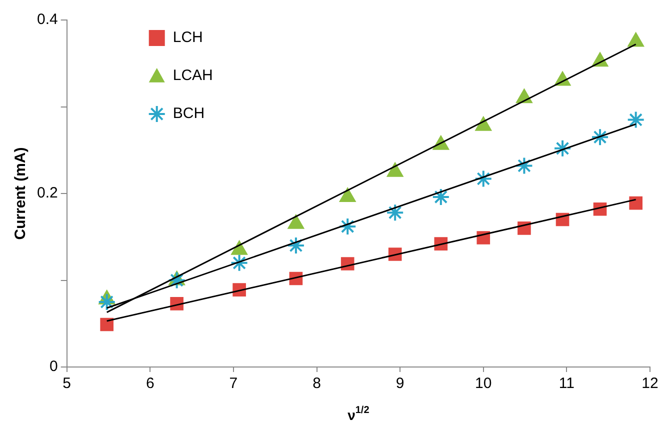 The image size is (670, 432). Describe the element at coordinates (566, 383) in the screenshot. I see `x-tick-label: 11` at that location.